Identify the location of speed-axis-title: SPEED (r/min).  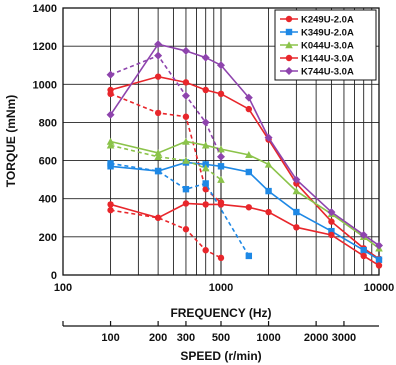
(220, 356).